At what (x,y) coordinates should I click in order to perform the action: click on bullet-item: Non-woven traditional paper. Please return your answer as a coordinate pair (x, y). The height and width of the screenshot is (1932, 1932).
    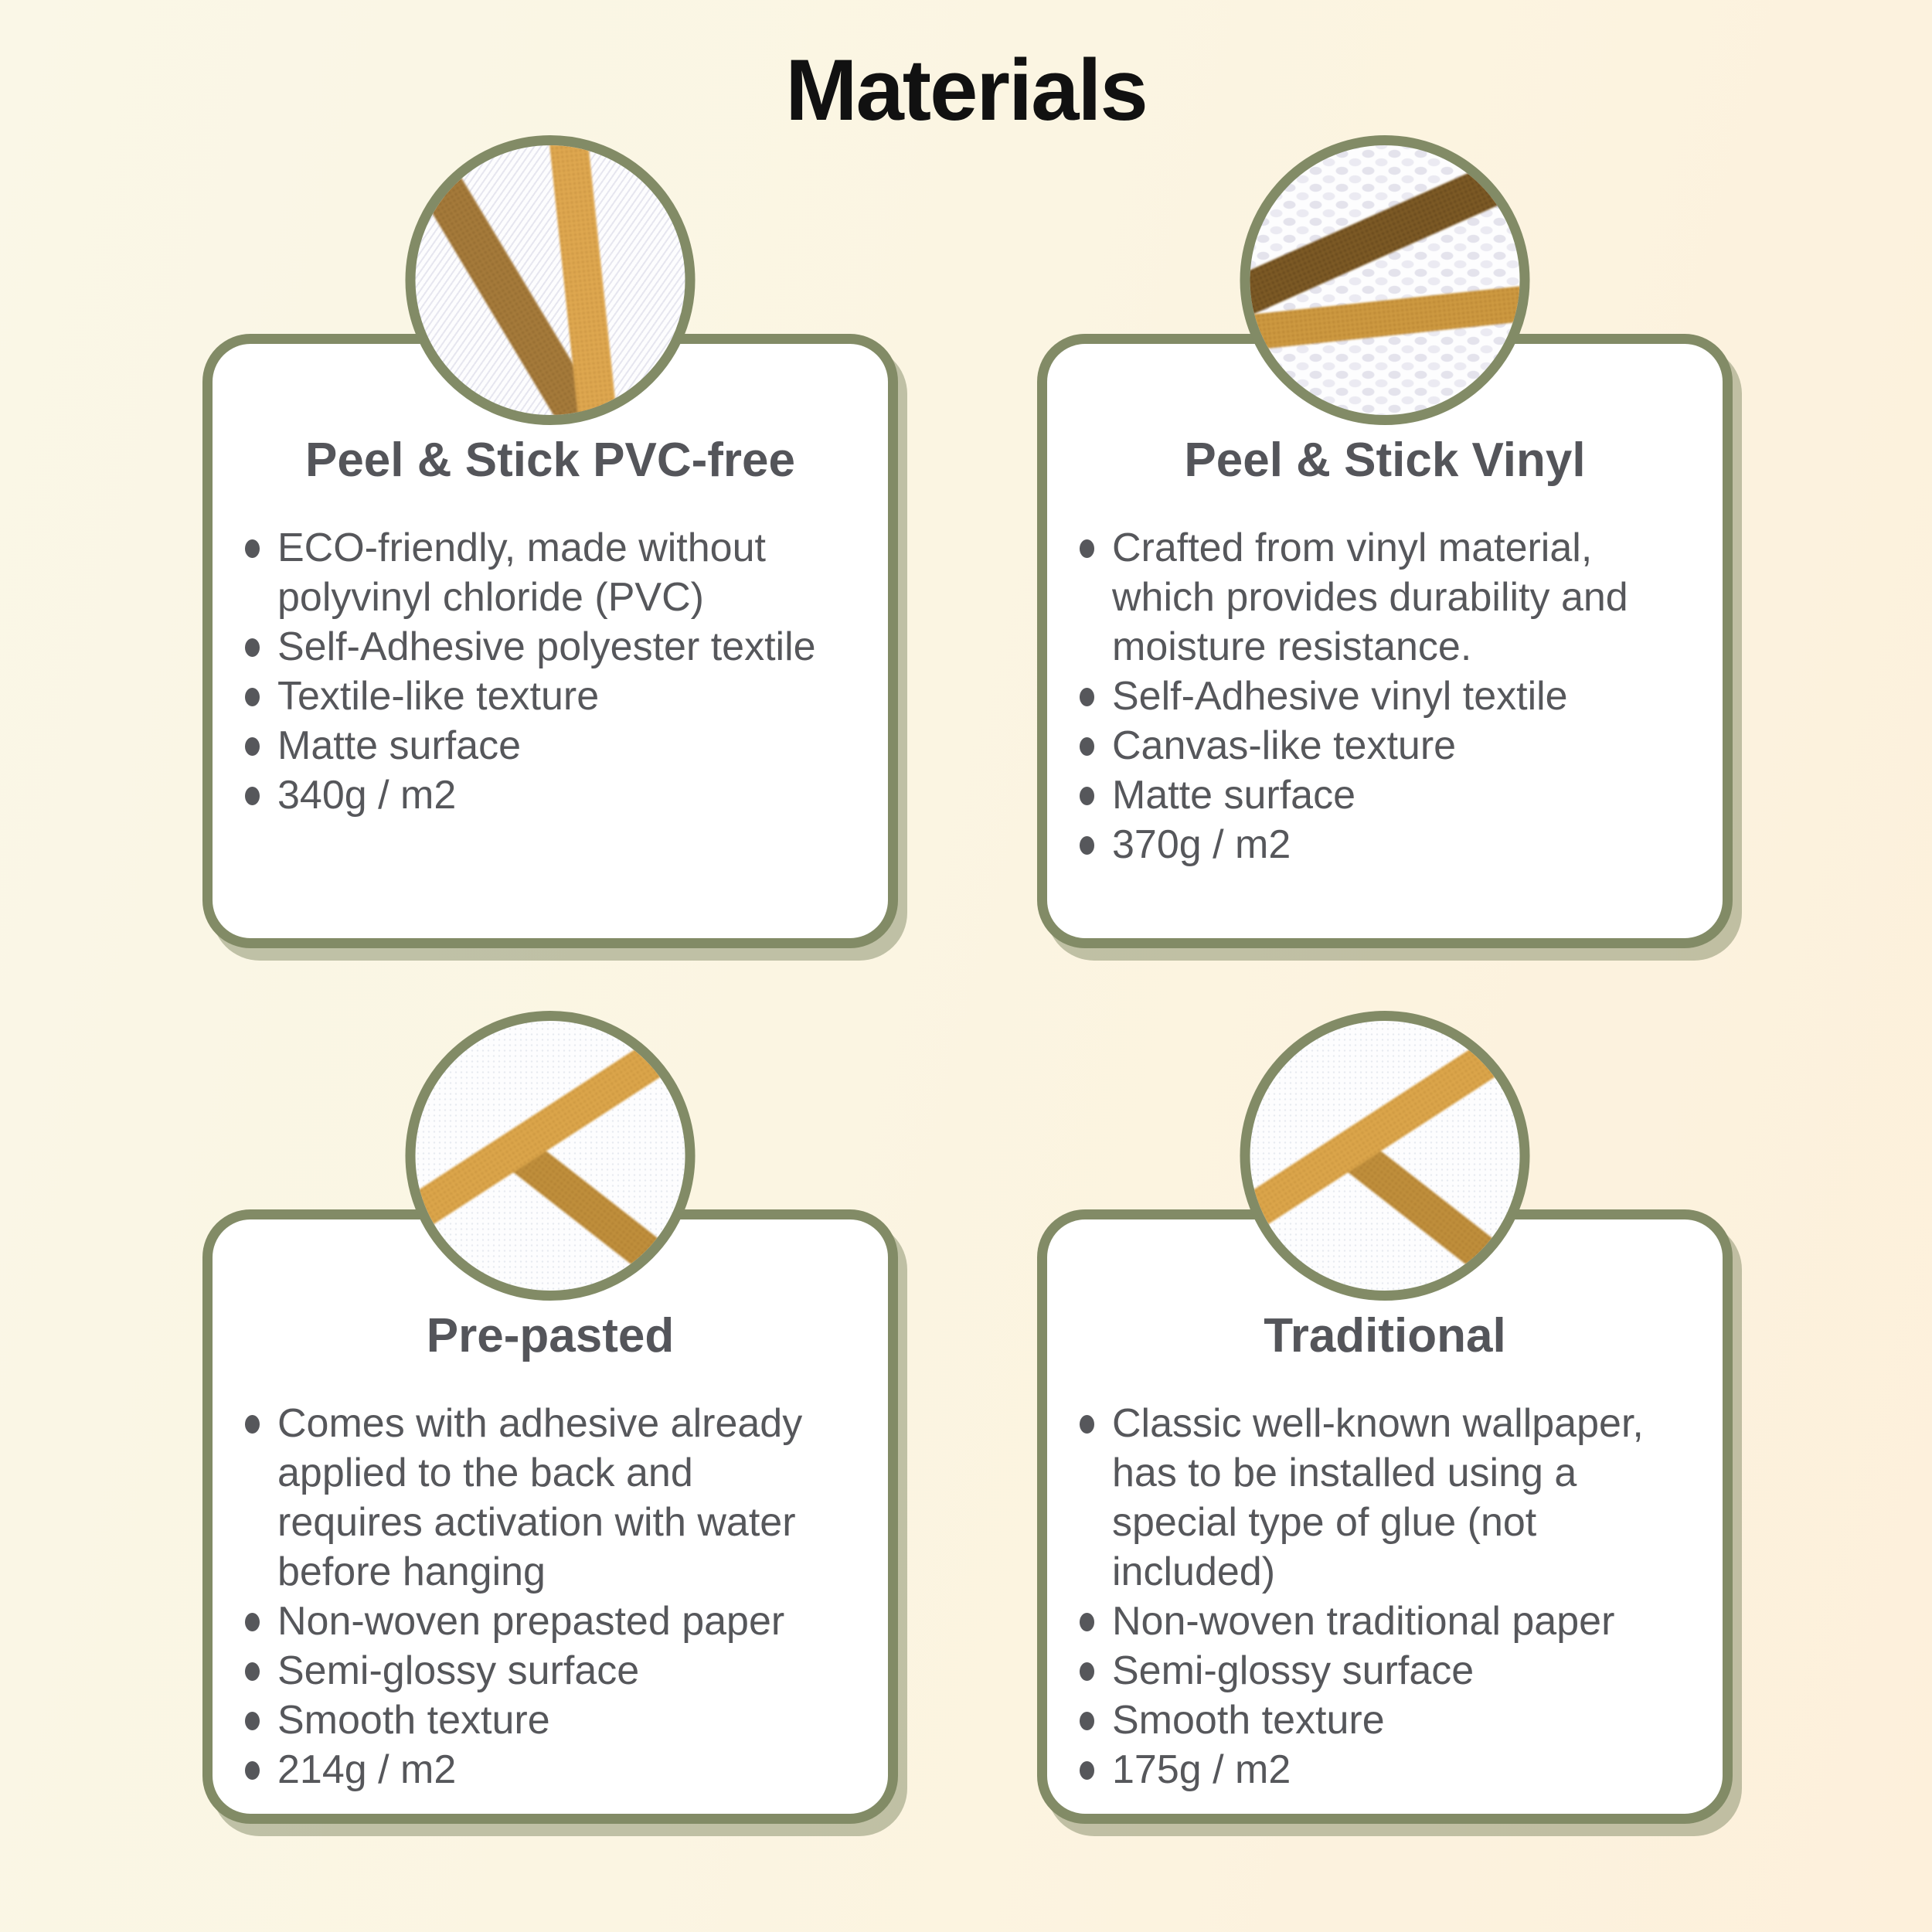
    Looking at the image, I should click on (1373, 1622).